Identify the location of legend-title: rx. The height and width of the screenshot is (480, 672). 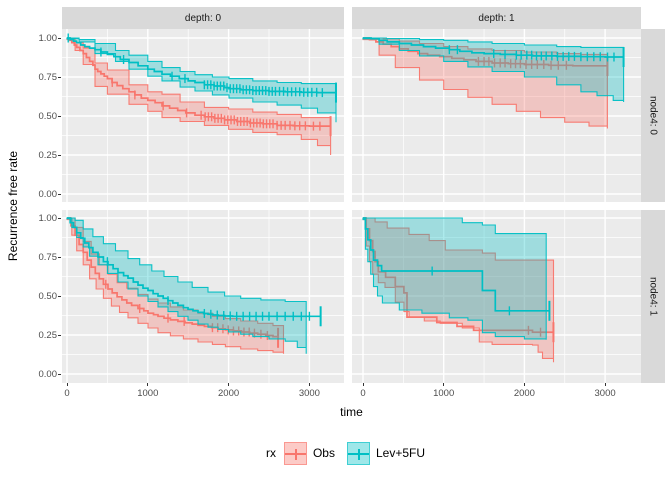
(270, 453).